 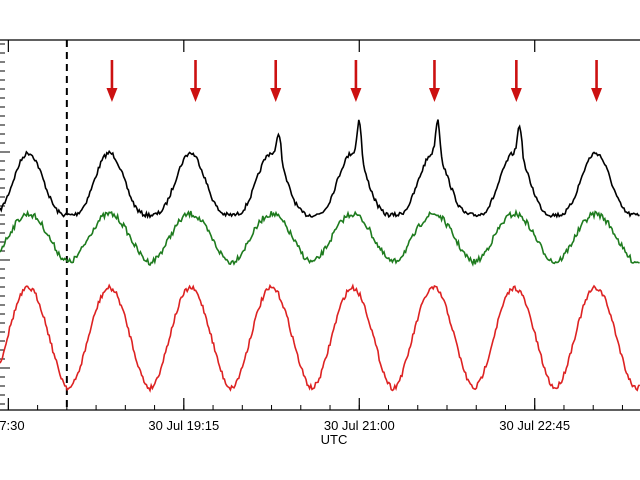 What do you see at coordinates (320, 237) in the screenshot?
I see `series-line` at bounding box center [320, 237].